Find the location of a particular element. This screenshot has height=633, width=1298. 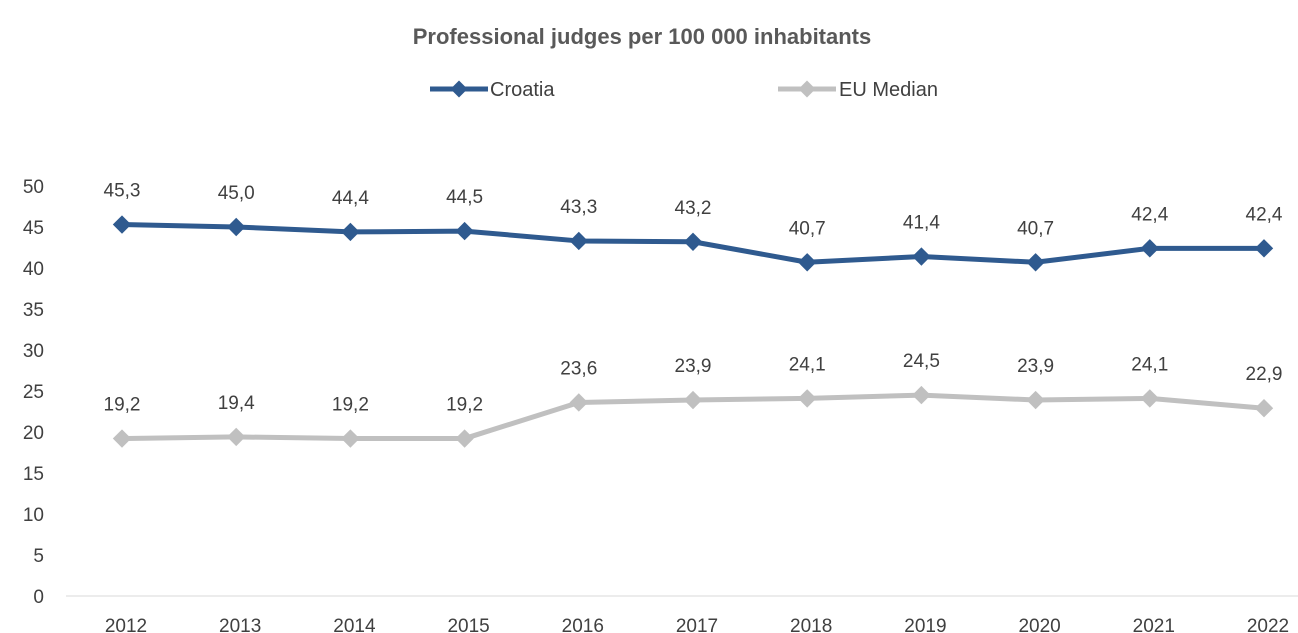

legend-item-croatia: Croatia is located at coordinates (492, 90).